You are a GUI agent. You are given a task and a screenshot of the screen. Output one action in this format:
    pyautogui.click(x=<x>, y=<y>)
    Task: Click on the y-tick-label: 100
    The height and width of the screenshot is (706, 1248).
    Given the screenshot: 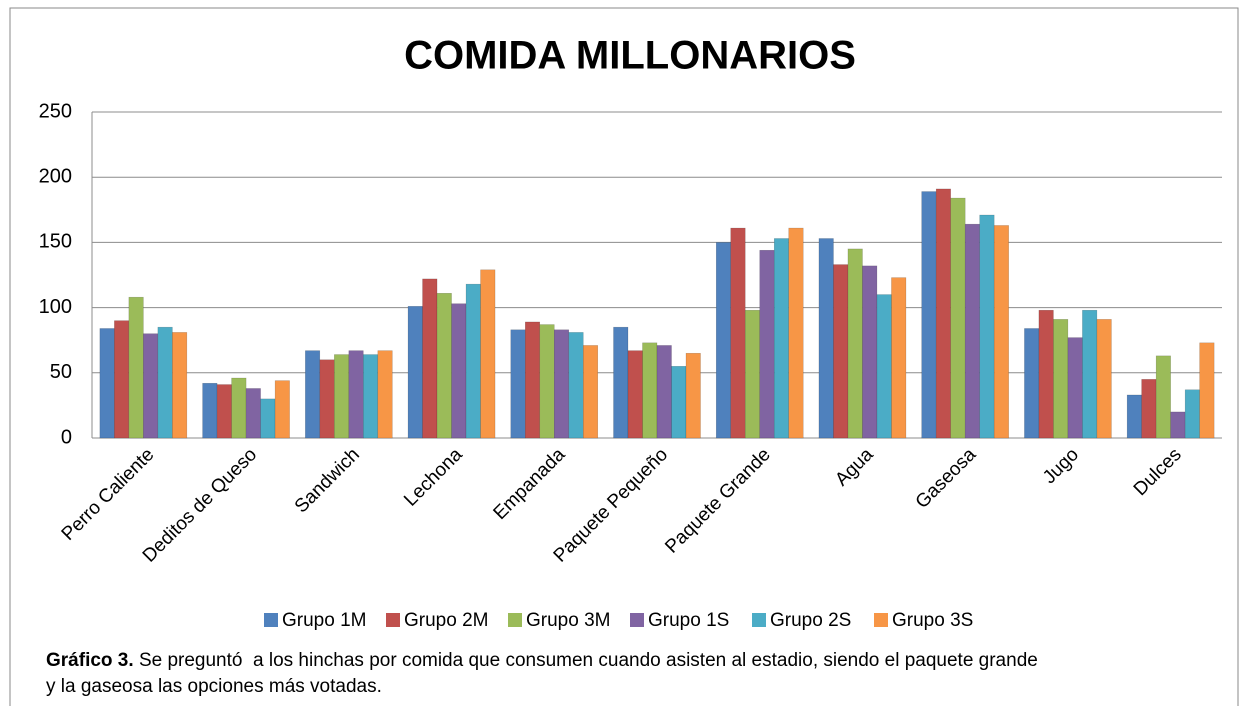 What is the action you would take?
    pyautogui.click(x=55, y=307)
    